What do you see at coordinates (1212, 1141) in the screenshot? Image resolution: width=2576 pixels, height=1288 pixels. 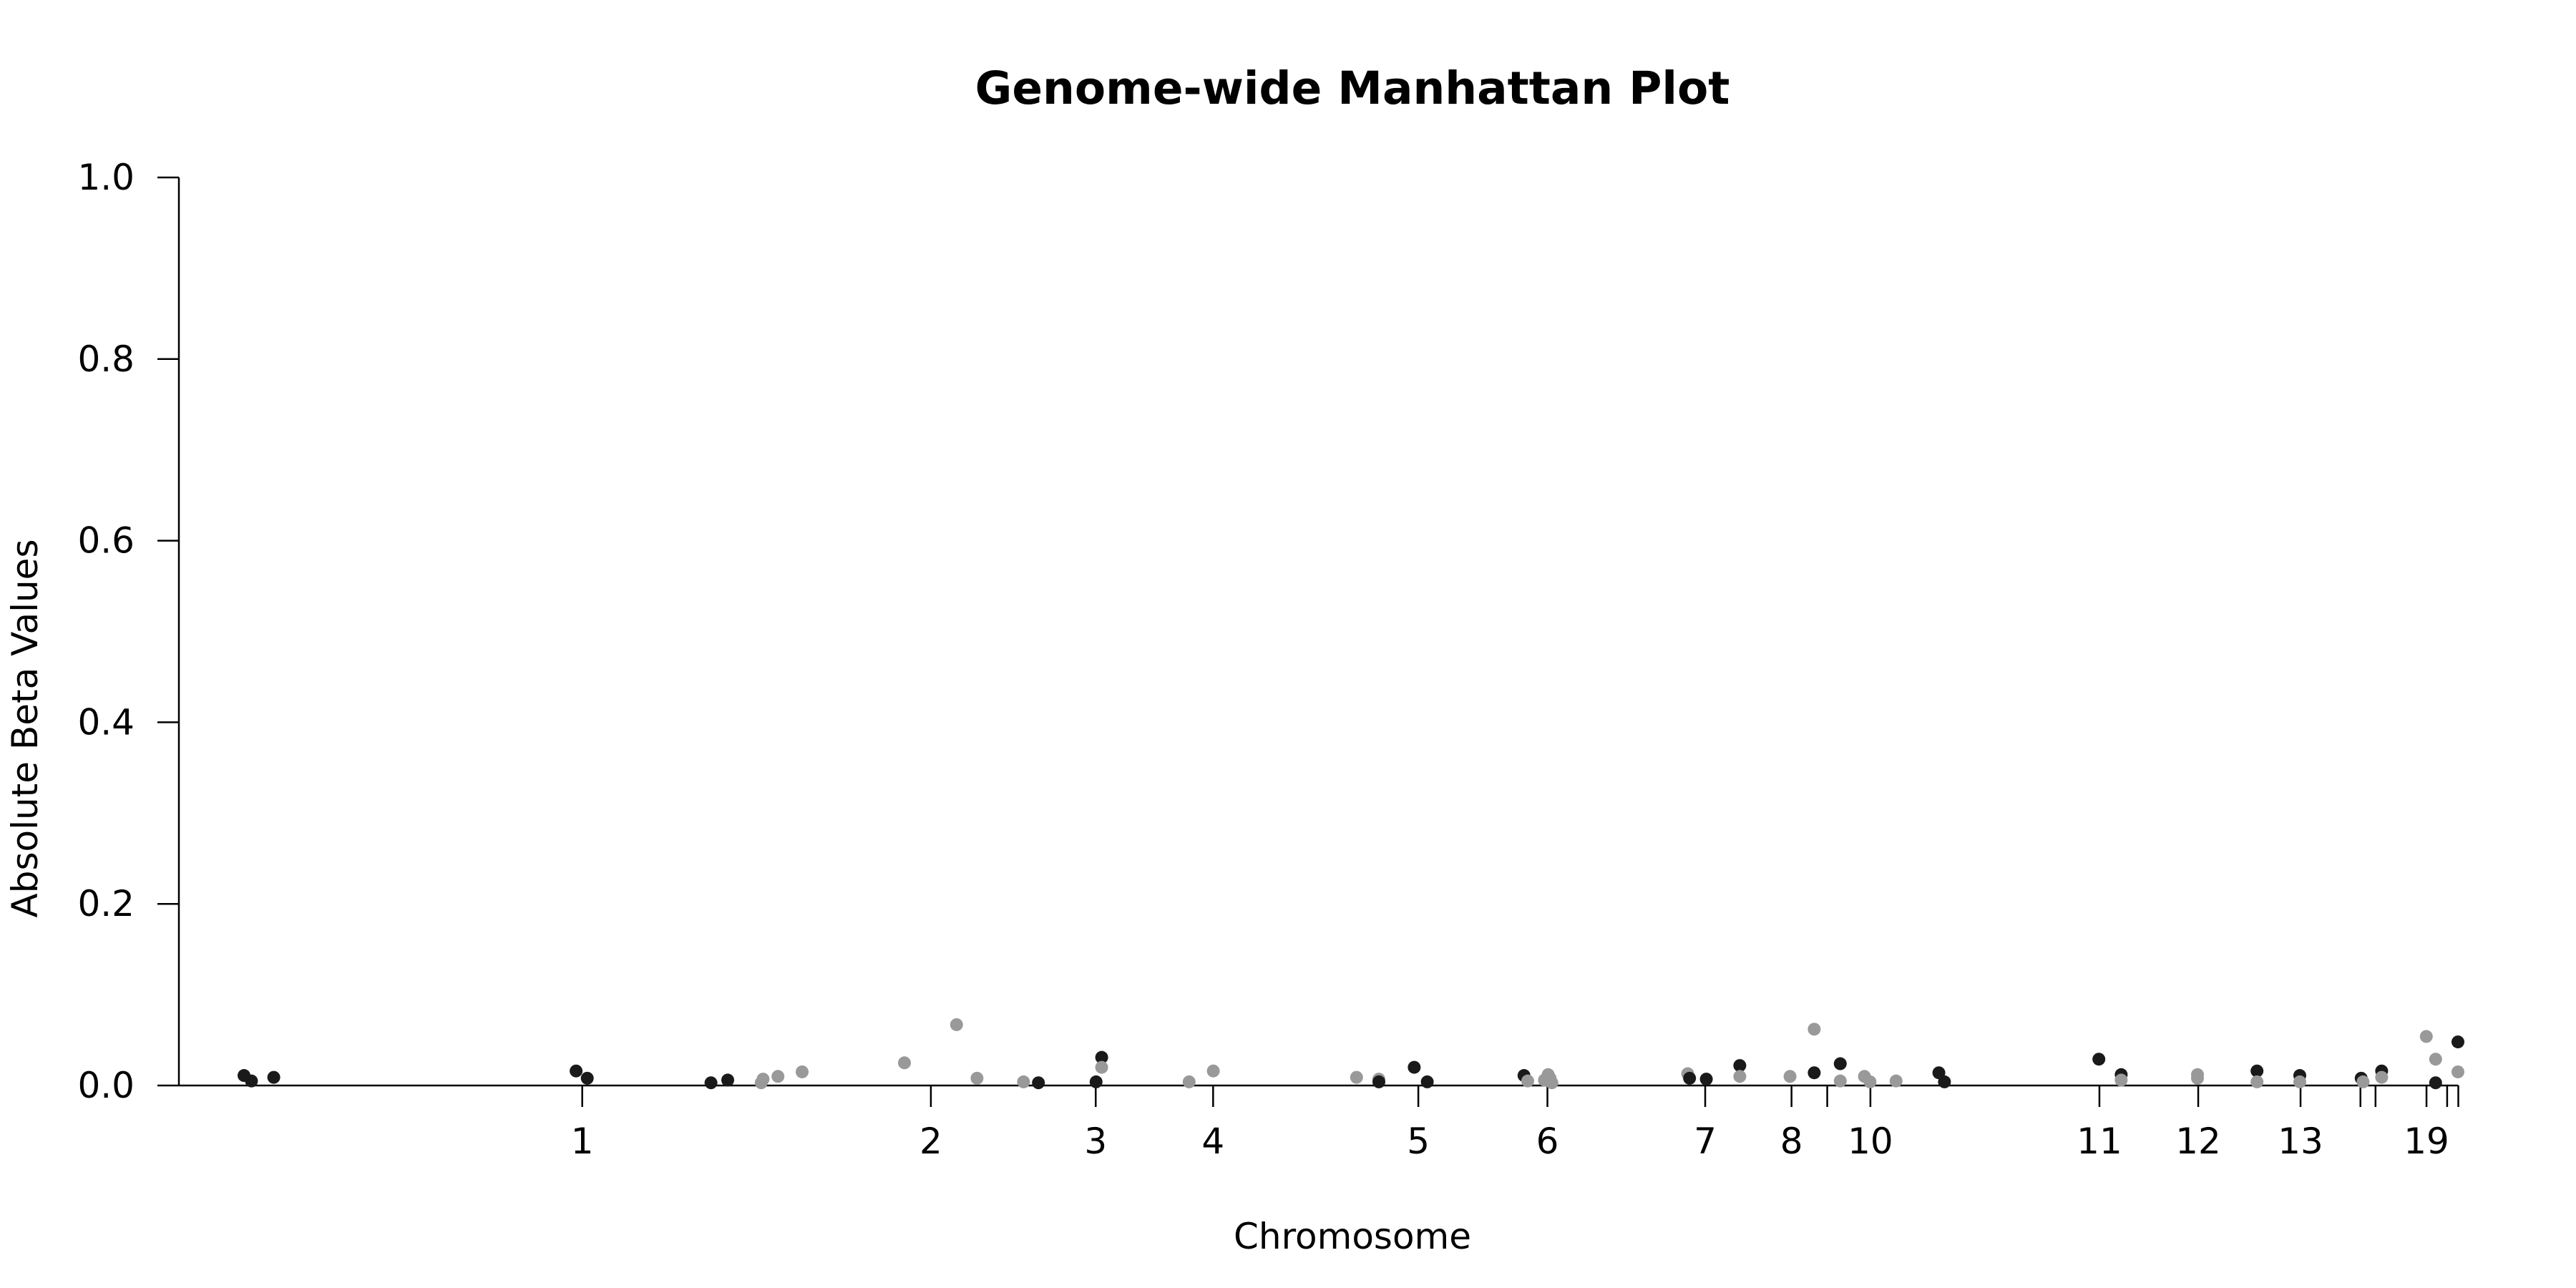 I see `x-tick-label: 4` at bounding box center [1212, 1141].